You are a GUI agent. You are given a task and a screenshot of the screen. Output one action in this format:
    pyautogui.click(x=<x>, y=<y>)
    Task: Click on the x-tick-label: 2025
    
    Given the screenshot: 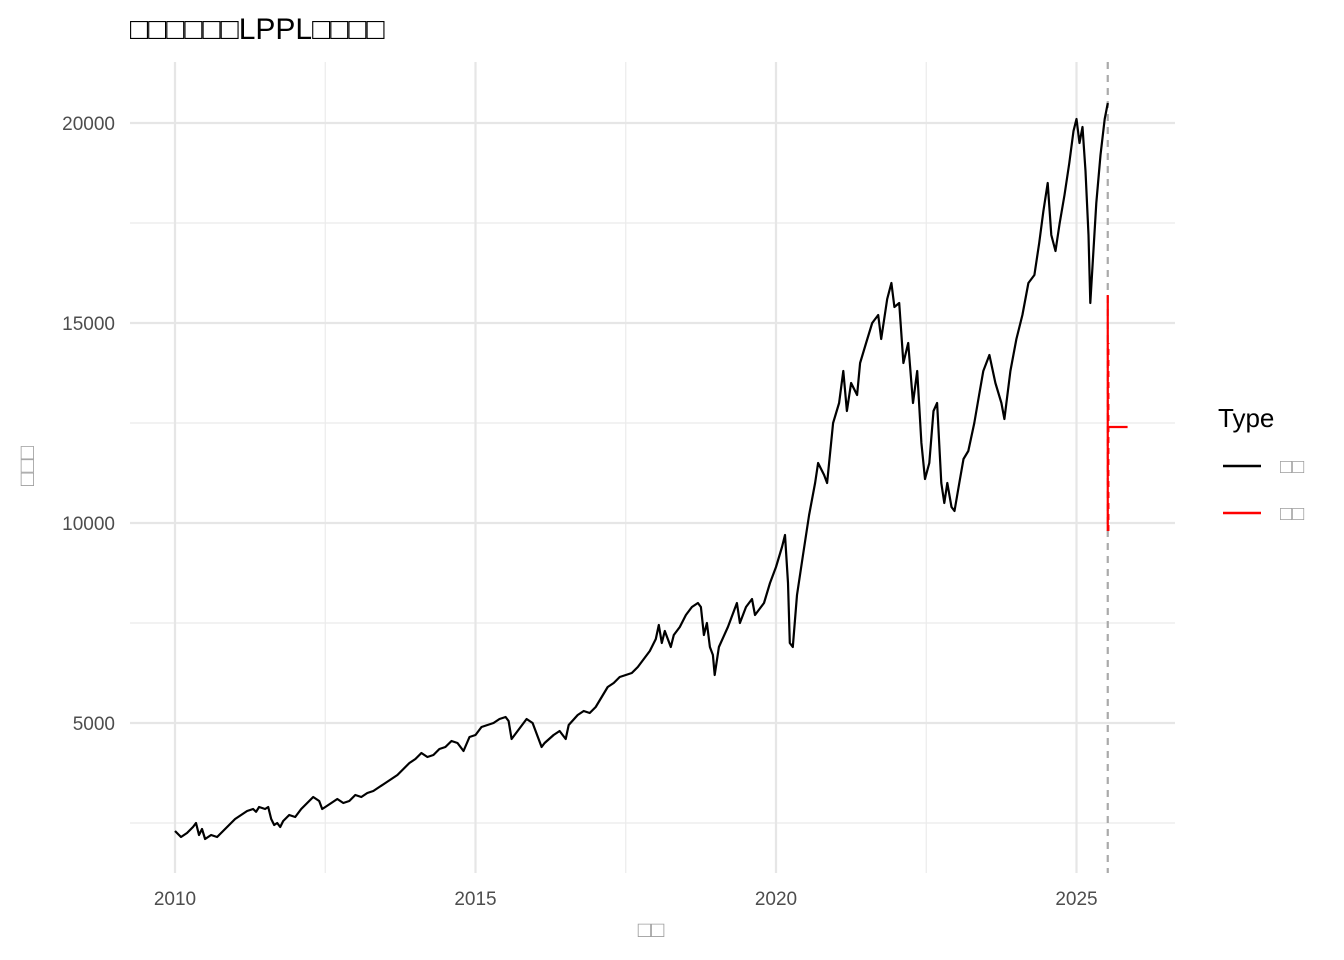 What is the action you would take?
    pyautogui.click(x=1076, y=899)
    